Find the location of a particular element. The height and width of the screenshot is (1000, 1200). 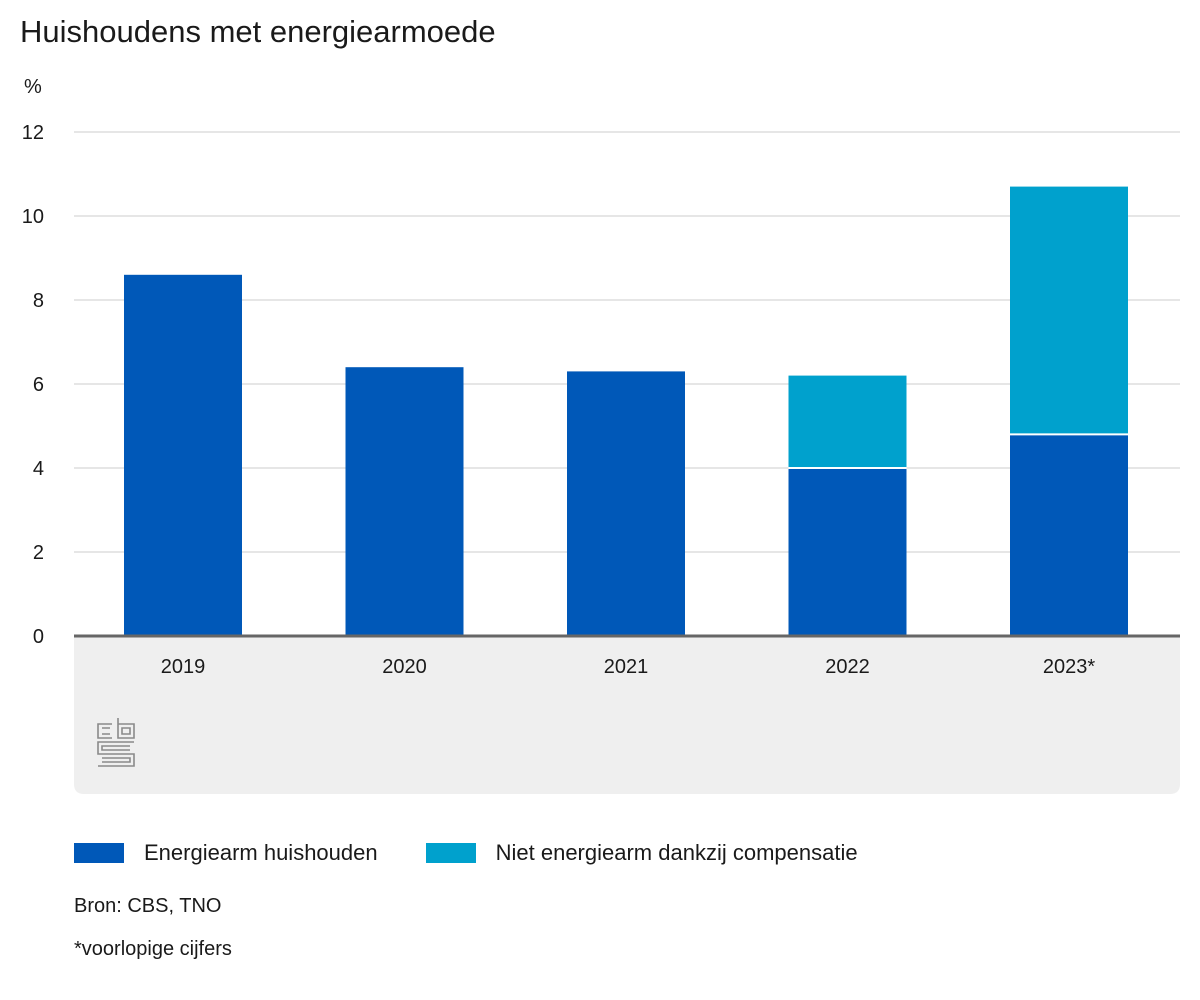

y-tick-label-6: 6 is located at coordinates (38, 385).